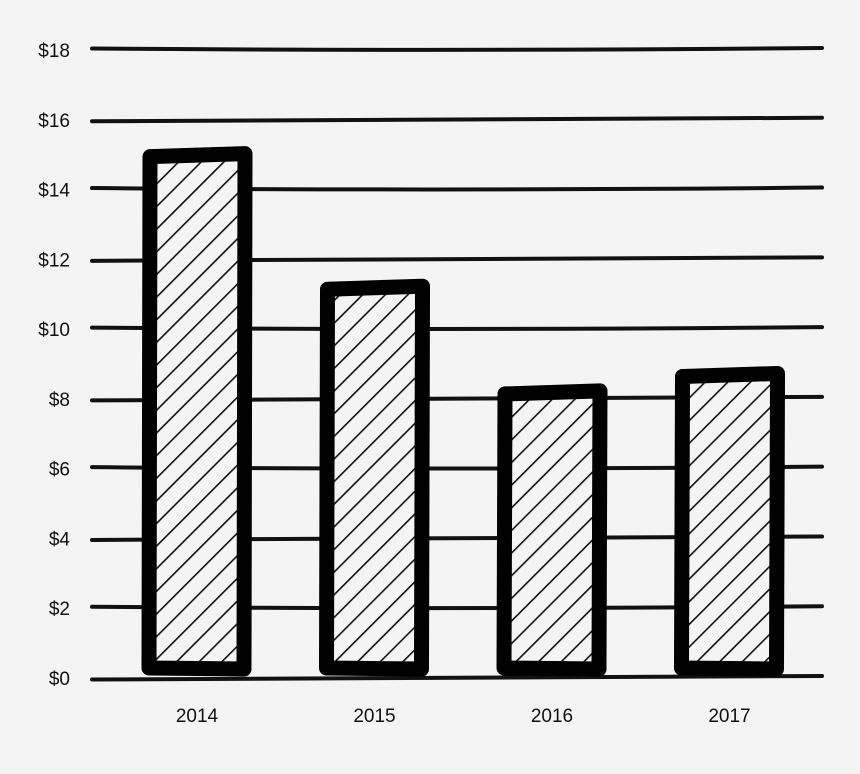 The width and height of the screenshot is (860, 774). What do you see at coordinates (54, 51) in the screenshot?
I see `y-tick-label: $18` at bounding box center [54, 51].